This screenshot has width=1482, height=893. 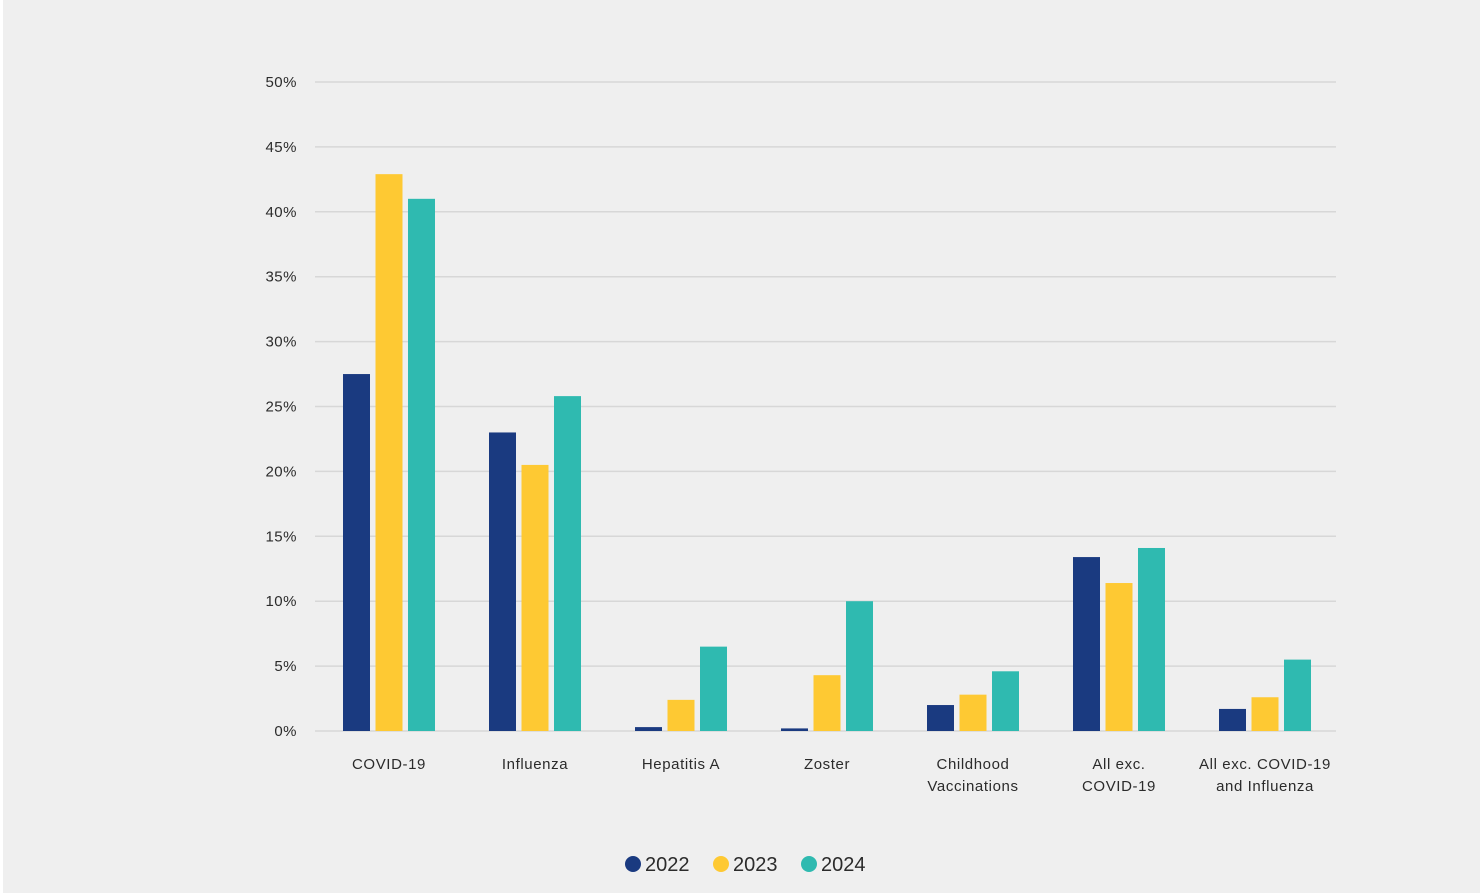 I want to click on y-tick-label: 45%, so click(x=281, y=147).